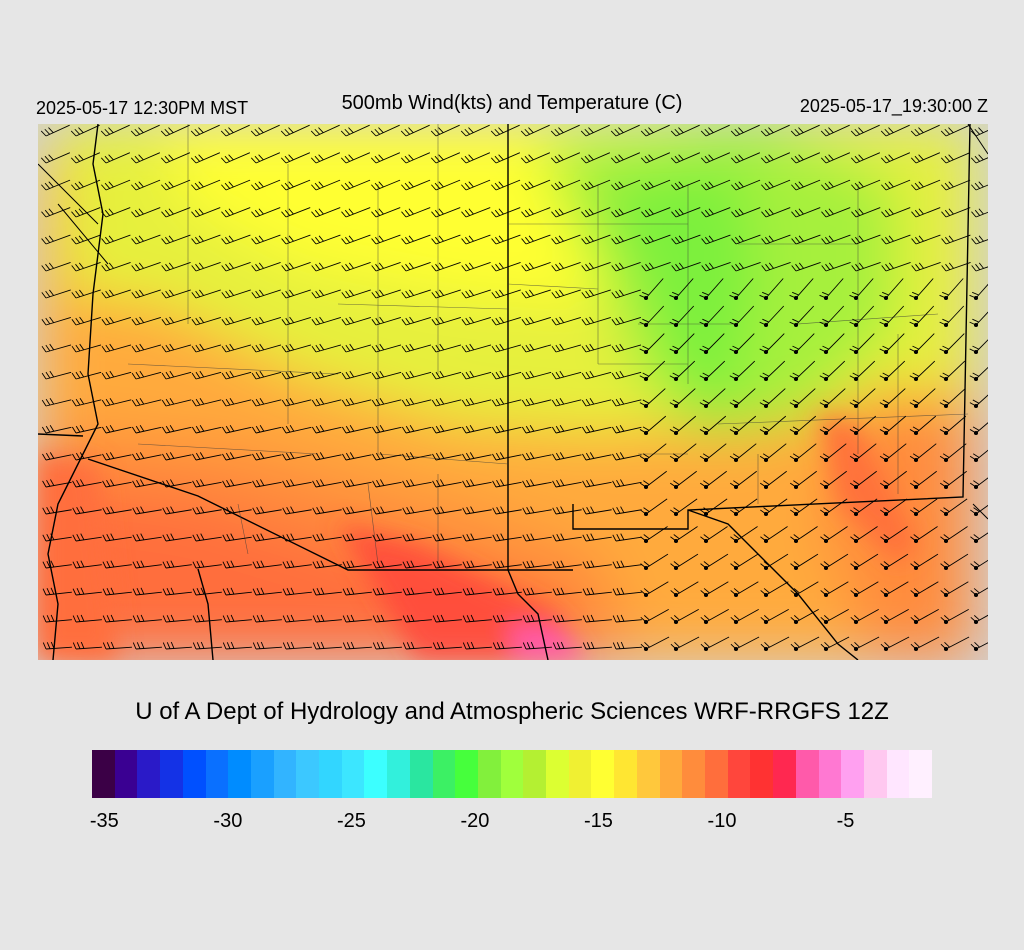 The height and width of the screenshot is (950, 1024). Describe the element at coordinates (351, 821) in the screenshot. I see `colorbar-tick-label: -25` at that location.